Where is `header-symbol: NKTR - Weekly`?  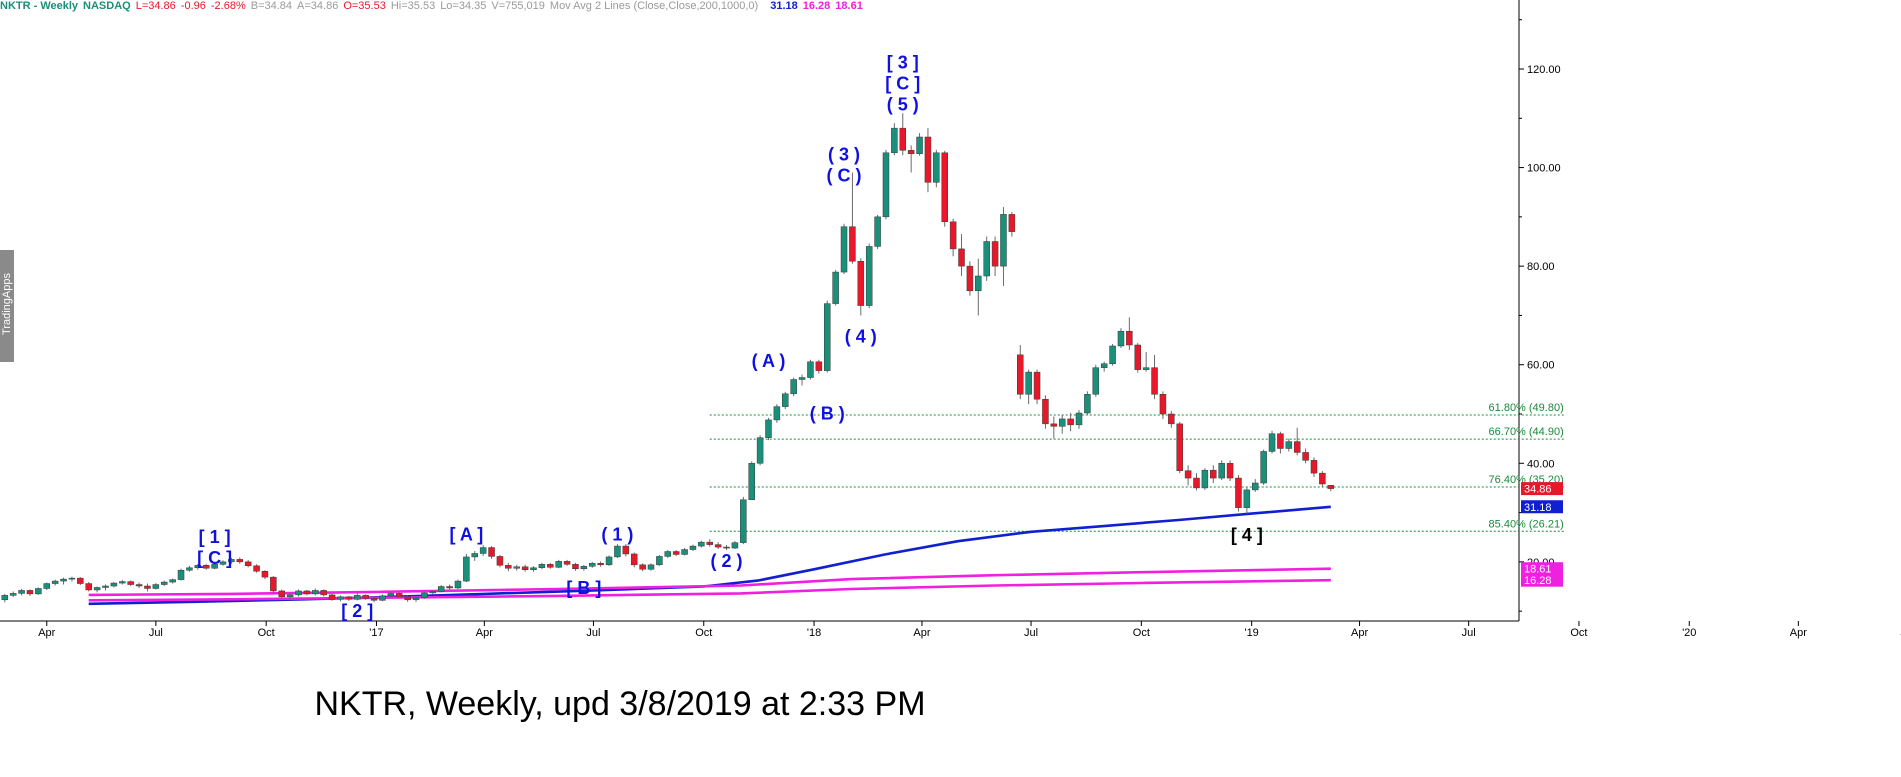 header-symbol: NKTR - Weekly is located at coordinates (39, 6).